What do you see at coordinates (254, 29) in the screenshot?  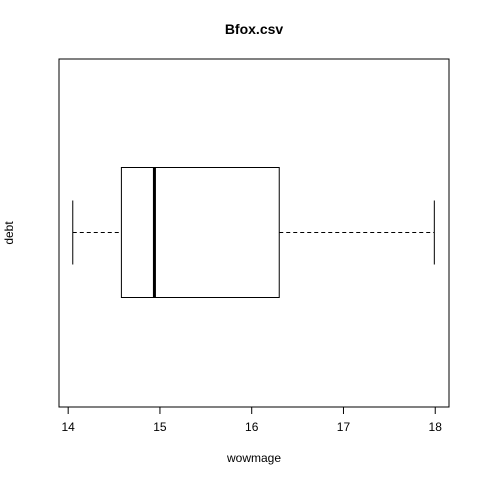 I see `chart-title: Bfox.csv` at bounding box center [254, 29].